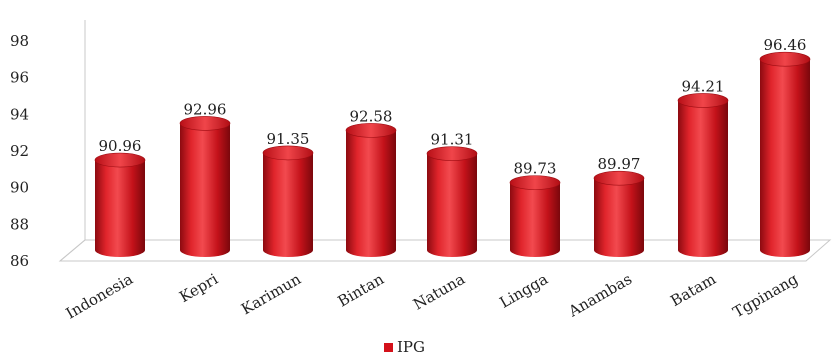  I want to click on y-tick-label: 94, so click(19, 114).